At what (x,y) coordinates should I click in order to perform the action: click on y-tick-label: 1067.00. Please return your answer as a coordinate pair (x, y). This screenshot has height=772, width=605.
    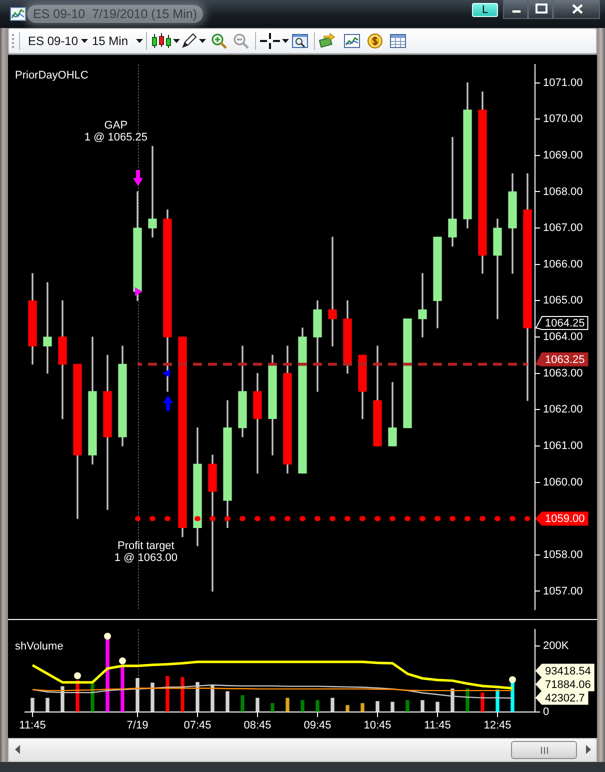
    Looking at the image, I should click on (563, 228).